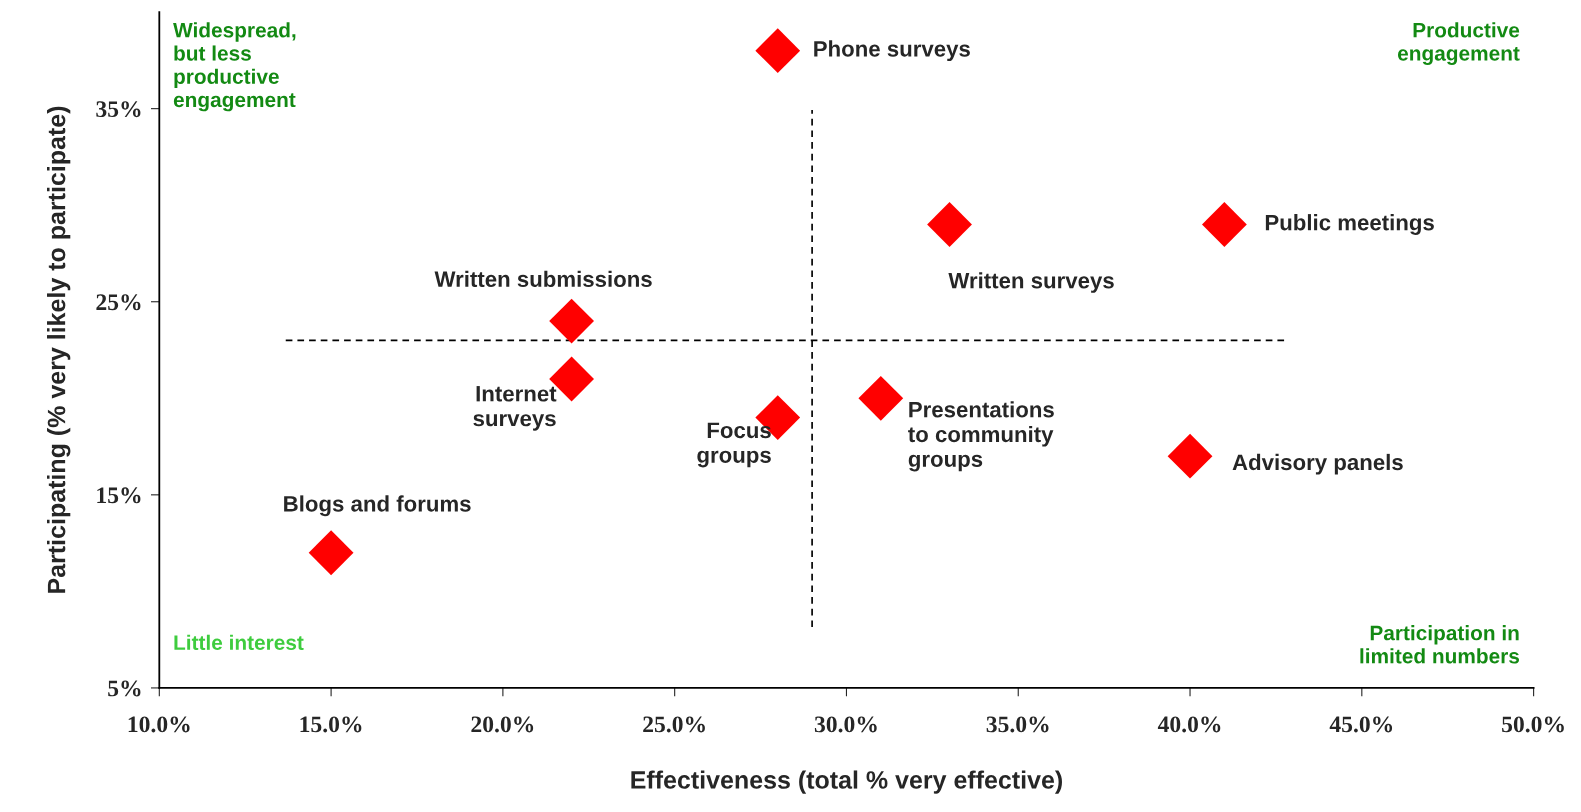 Image resolution: width=1581 pixels, height=812 pixels. What do you see at coordinates (515, 408) in the screenshot?
I see `series-label: Internet surveys` at bounding box center [515, 408].